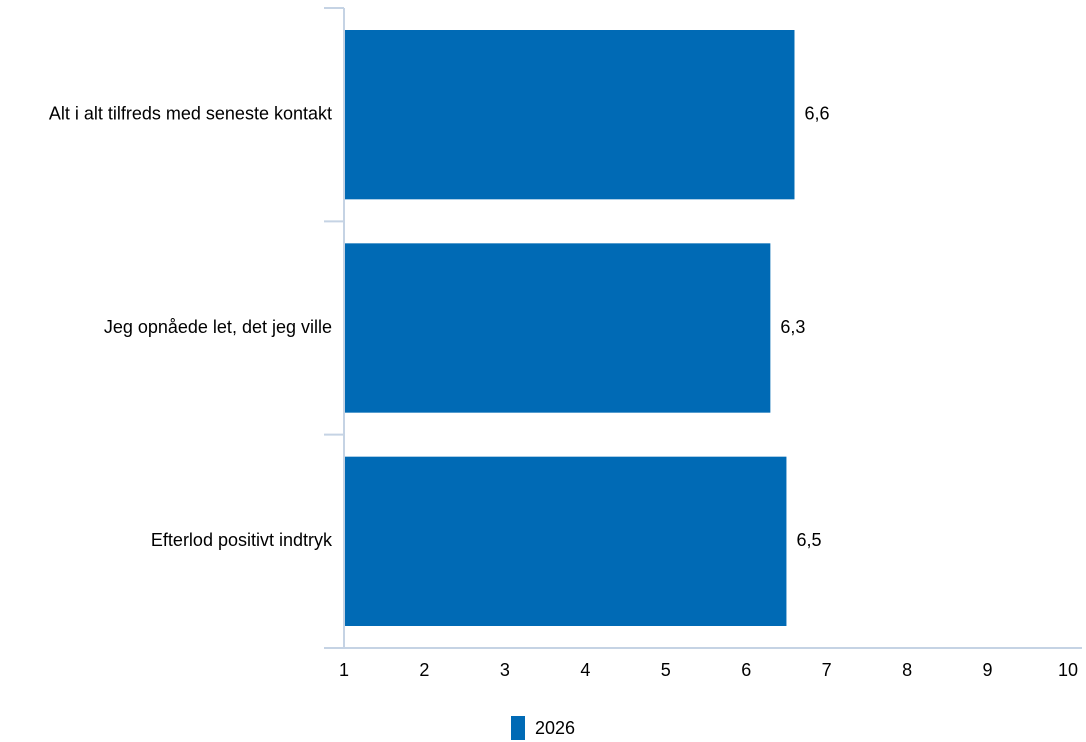  Describe the element at coordinates (708, 670) in the screenshot. I see `x-tick-labels: 1 2 3 4 5 6 7 8 9 10` at that location.